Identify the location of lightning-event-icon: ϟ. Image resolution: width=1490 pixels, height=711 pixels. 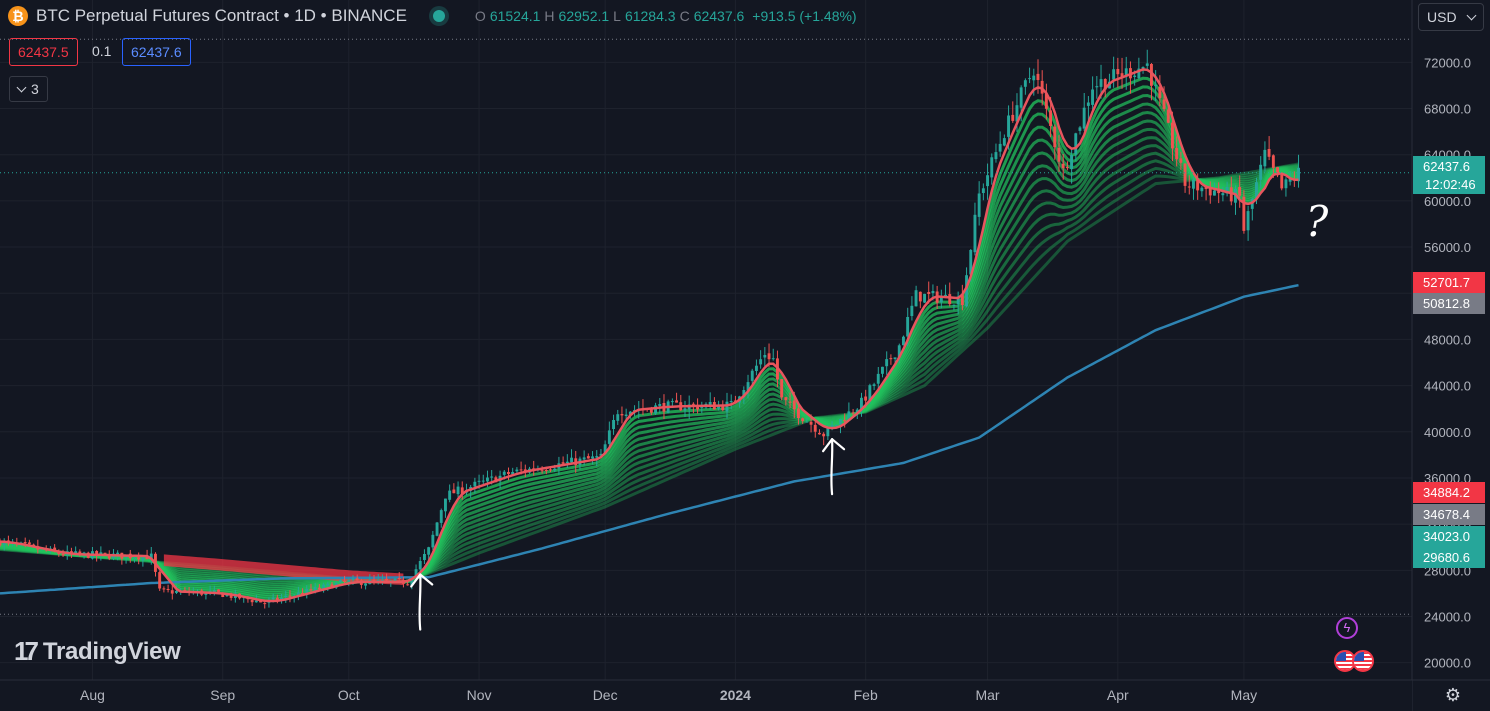
(1347, 628).